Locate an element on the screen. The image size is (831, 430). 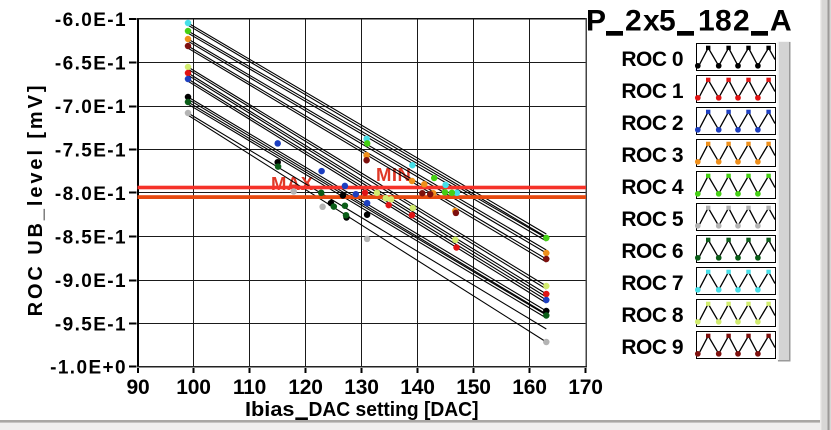
svg-text: ROC 8 is located at coordinates (652, 315).